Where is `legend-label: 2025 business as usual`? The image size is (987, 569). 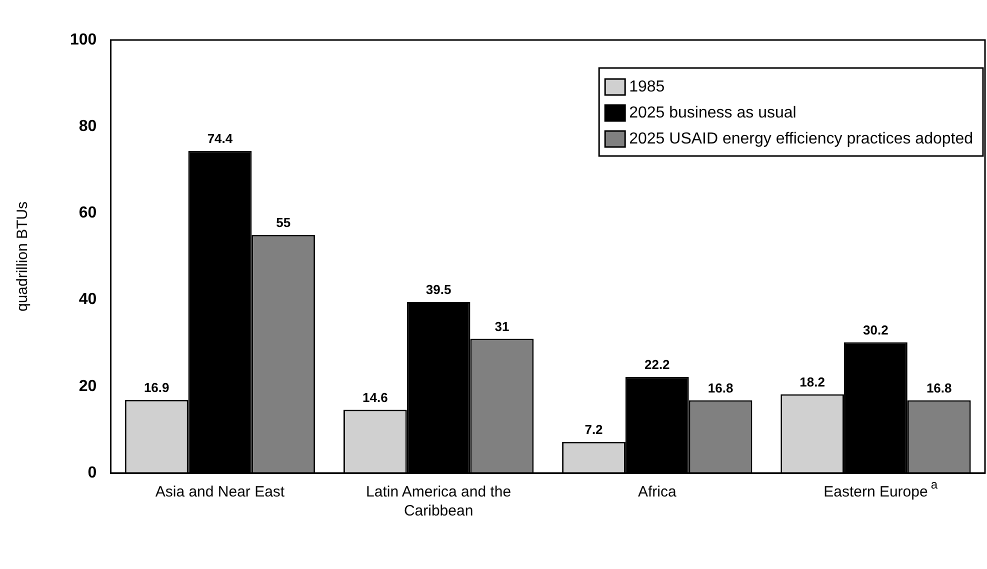
legend-label: 2025 business as usual is located at coordinates (712, 113).